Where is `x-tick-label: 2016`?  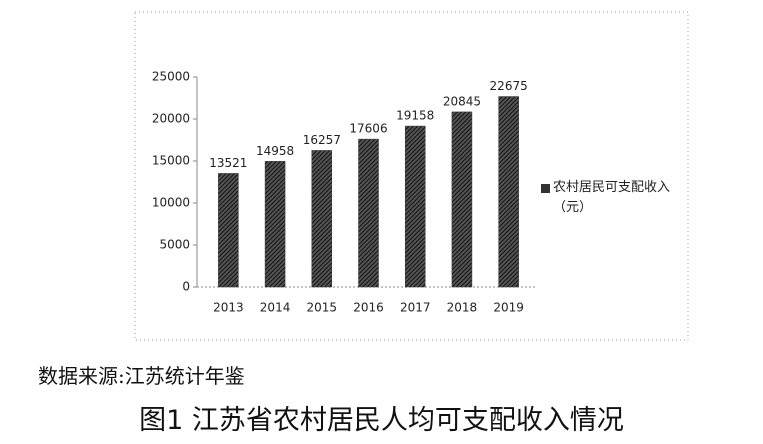 x-tick-label: 2016 is located at coordinates (368, 308).